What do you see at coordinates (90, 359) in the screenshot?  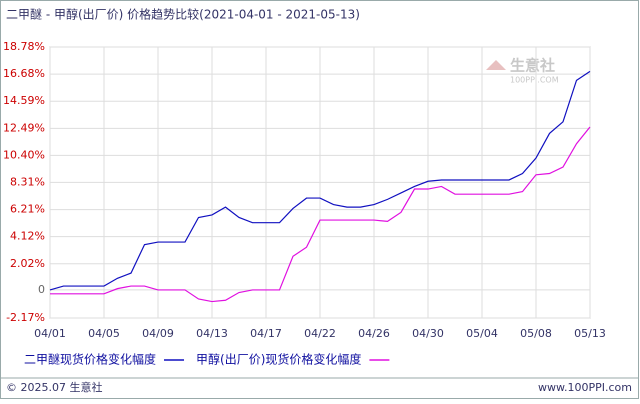 I see `legend-label: 二甲醚现货价格变化幅度` at bounding box center [90, 359].